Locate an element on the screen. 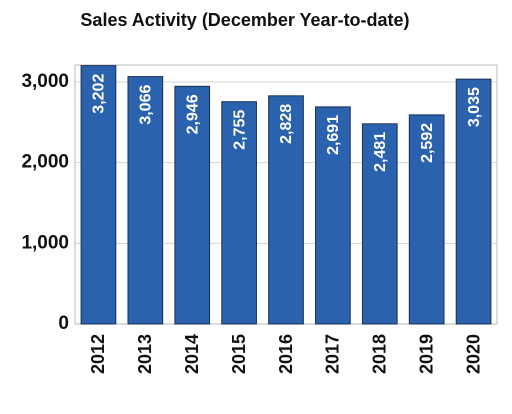  y-tick-label: 2,000 is located at coordinates (45, 162).